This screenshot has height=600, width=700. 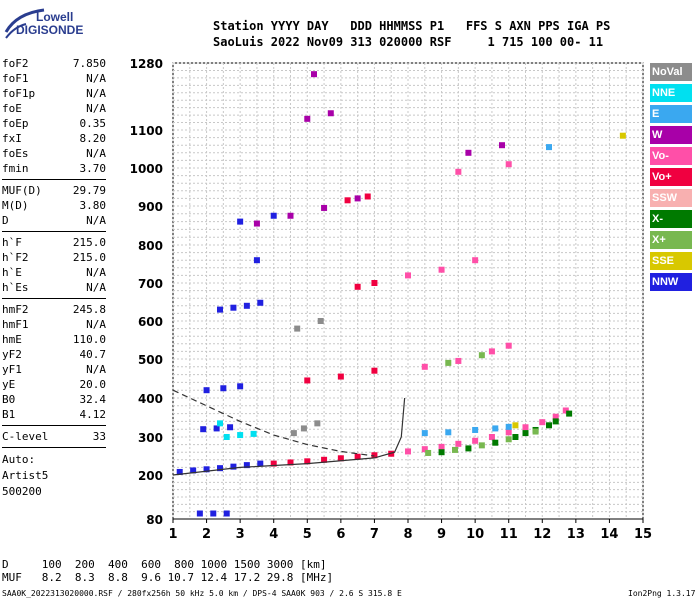 I want to click on param-name: MUF(D), so click(x=22, y=190).